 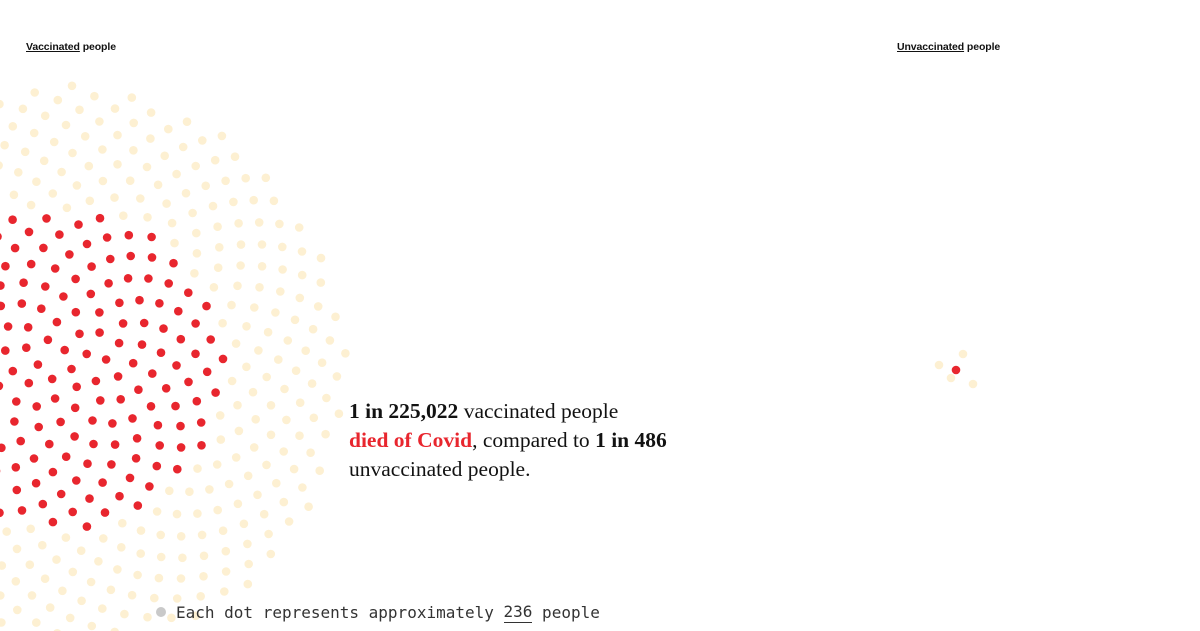 I want to click on vaccinated-key: Vaccinated, so click(x=53, y=47).